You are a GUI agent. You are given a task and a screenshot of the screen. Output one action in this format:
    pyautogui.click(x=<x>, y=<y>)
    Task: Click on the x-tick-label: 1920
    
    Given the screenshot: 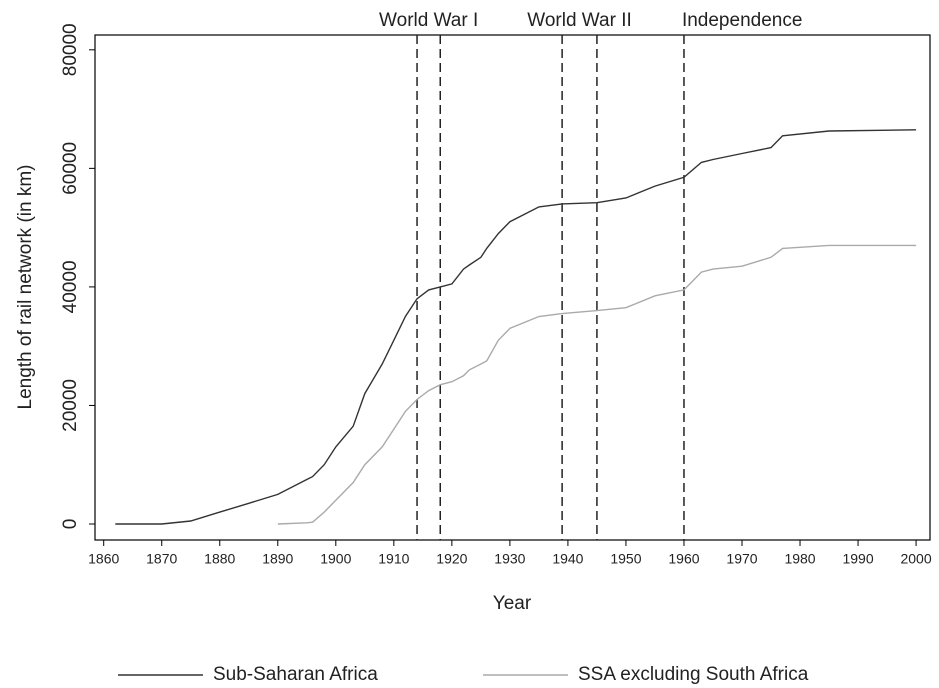 What is the action you would take?
    pyautogui.click(x=451, y=559)
    